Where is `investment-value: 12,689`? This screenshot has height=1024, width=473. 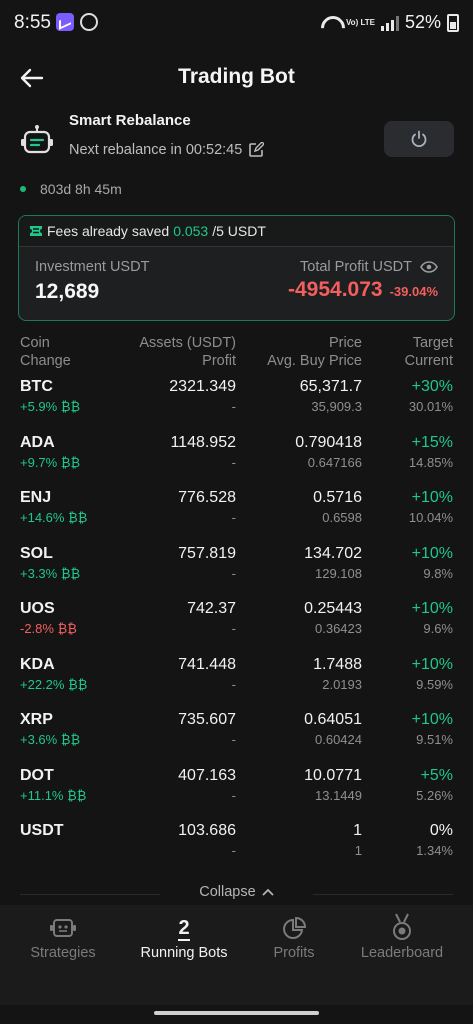 investment-value: 12,689 is located at coordinates (67, 291).